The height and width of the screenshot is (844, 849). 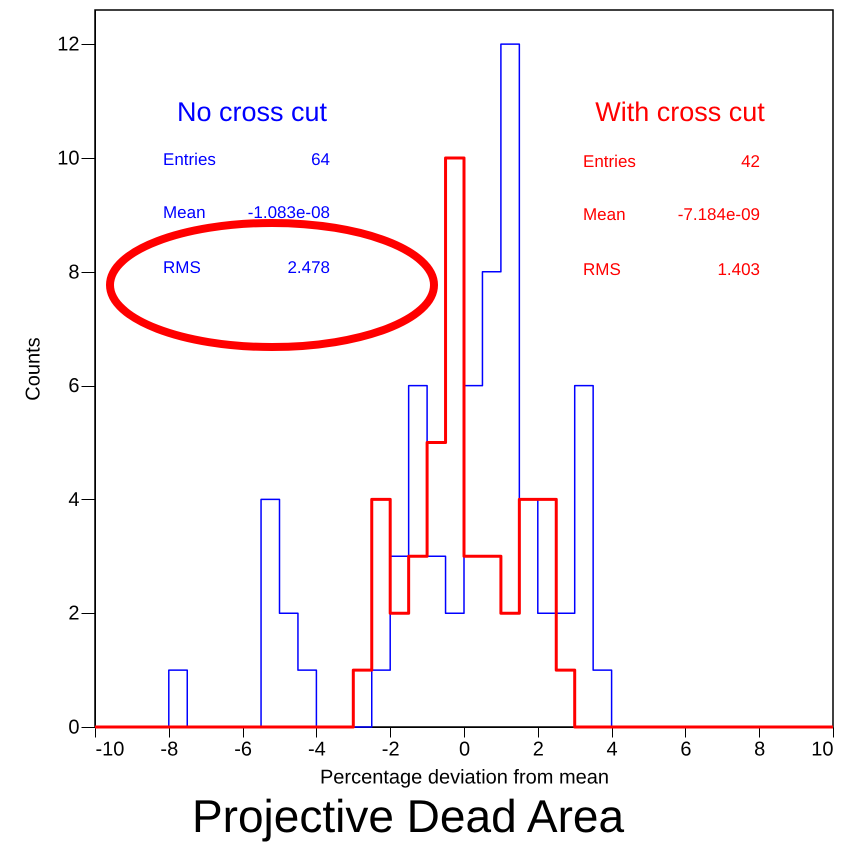 What do you see at coordinates (391, 749) in the screenshot?
I see `x-tick-label: -2` at bounding box center [391, 749].